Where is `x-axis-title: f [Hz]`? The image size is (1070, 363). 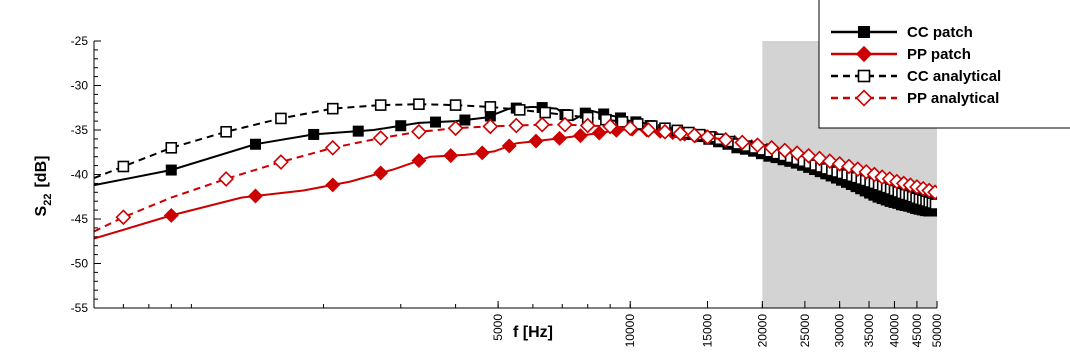 x-axis-title: f [Hz] is located at coordinates (533, 332).